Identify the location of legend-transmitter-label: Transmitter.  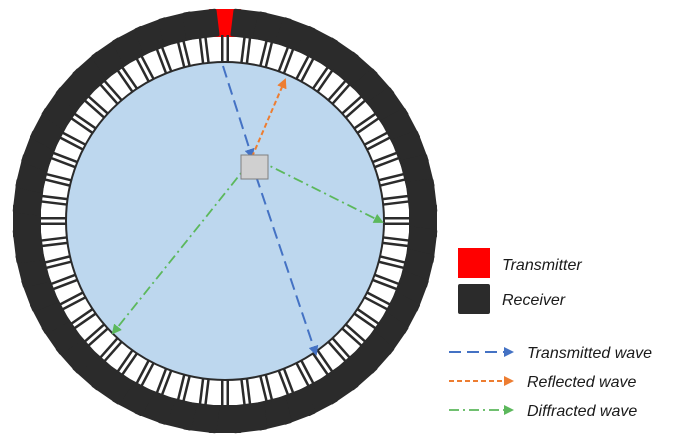
(542, 265).